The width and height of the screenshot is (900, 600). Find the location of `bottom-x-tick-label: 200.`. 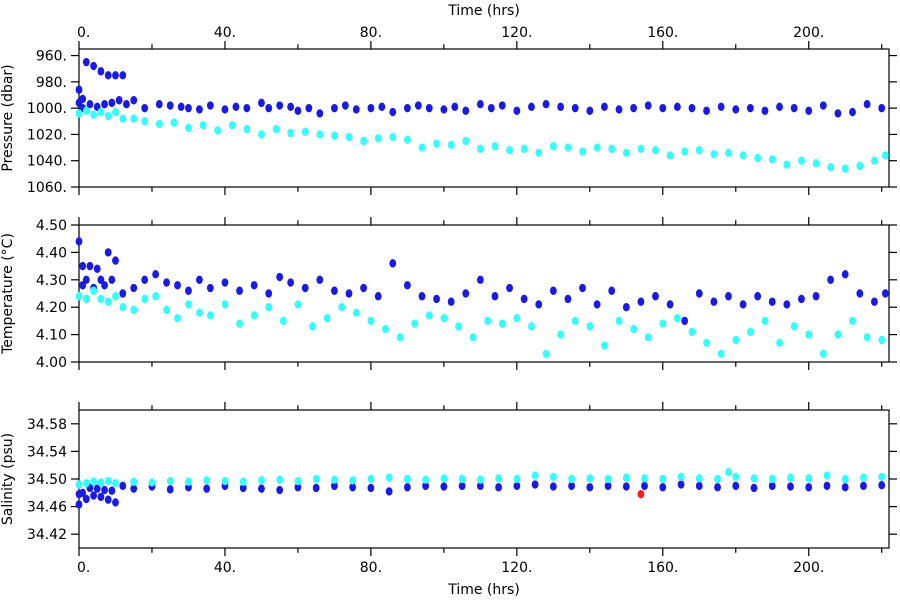

bottom-x-tick-label: 200. is located at coordinates (808, 568).